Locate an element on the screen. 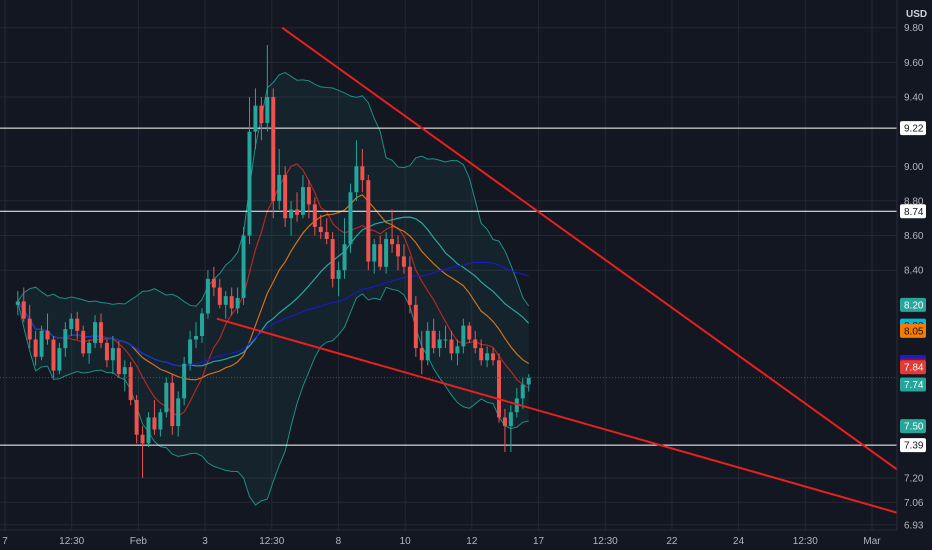 The height and width of the screenshot is (550, 932). price-axis: 9.80 9.60 9.40 9.00 8.80 8.60 8.40 7.20 7.06 6.93 is located at coordinates (914, 277).